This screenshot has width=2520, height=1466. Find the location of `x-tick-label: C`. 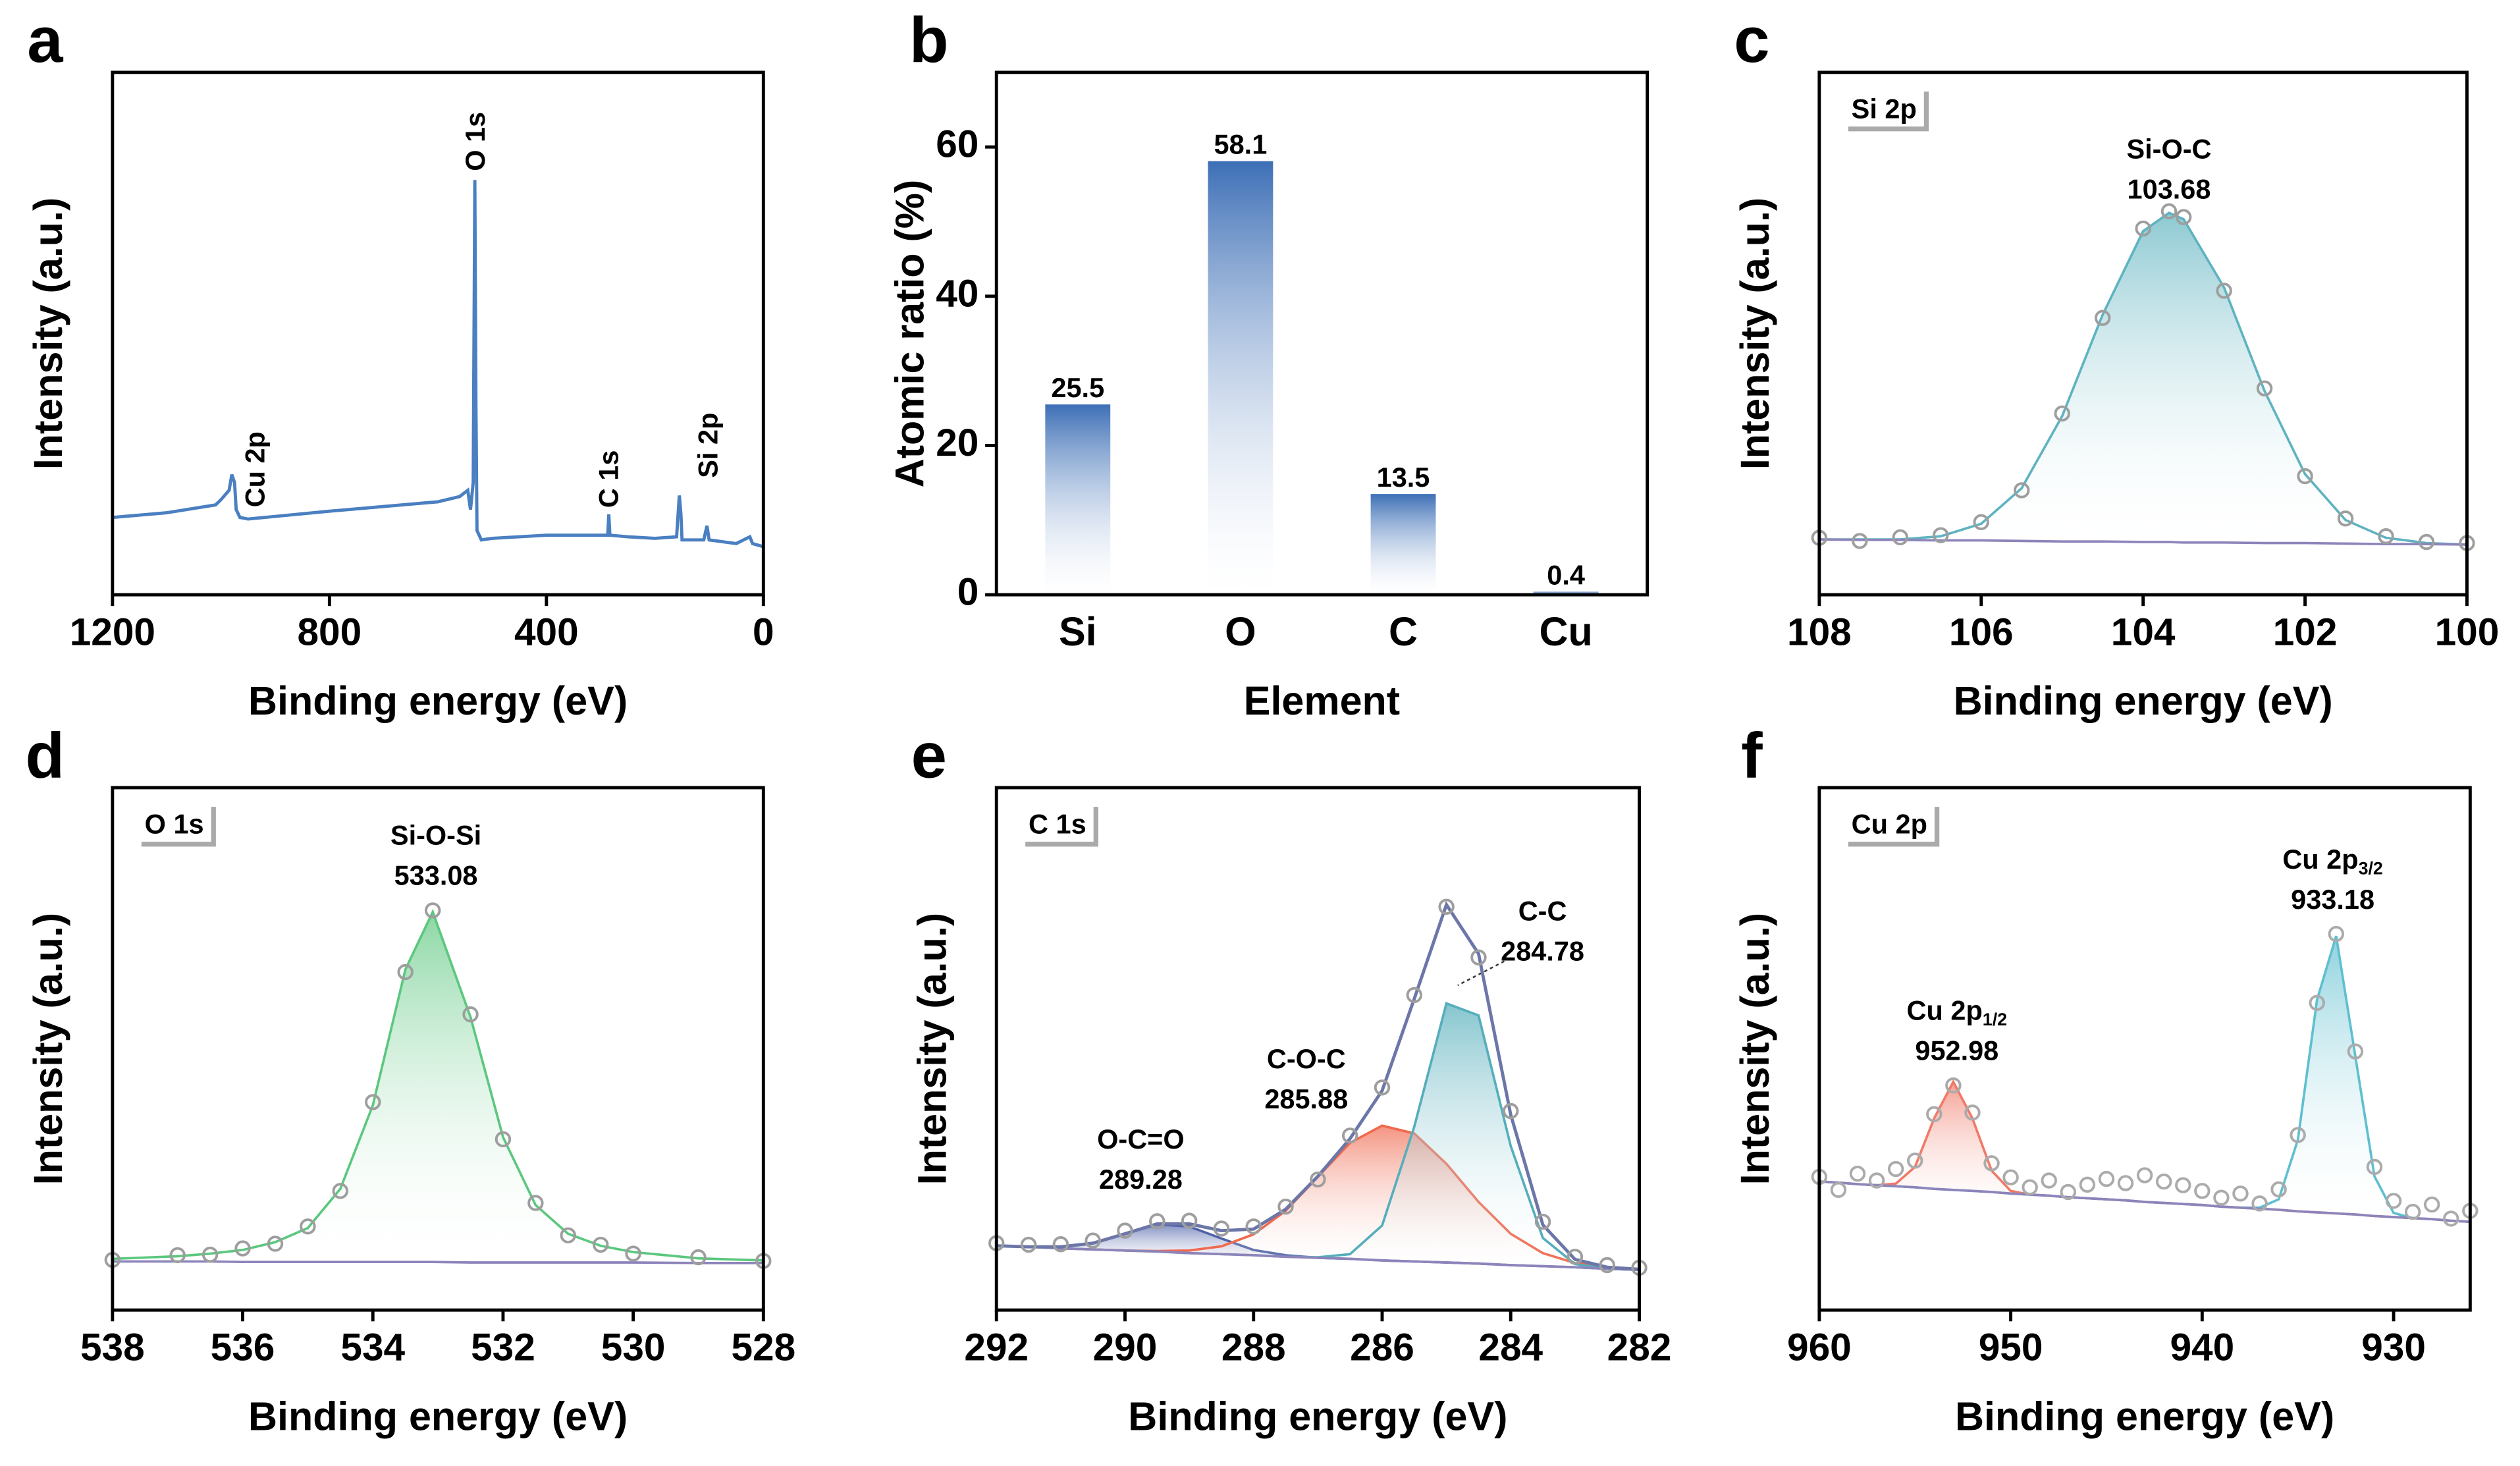

x-tick-label: C is located at coordinates (1403, 631).